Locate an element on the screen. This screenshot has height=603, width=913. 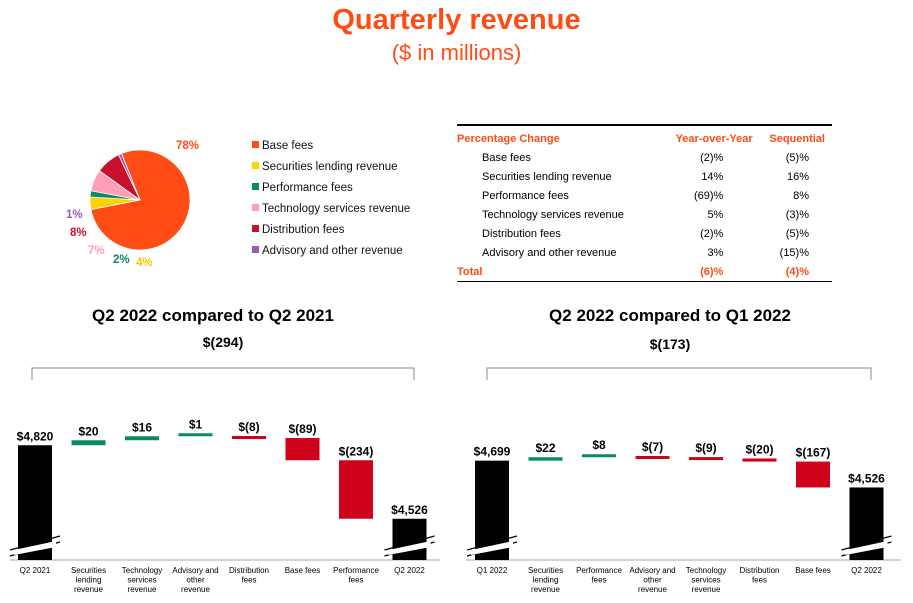
legend-swatch-securities is located at coordinates (255, 165).